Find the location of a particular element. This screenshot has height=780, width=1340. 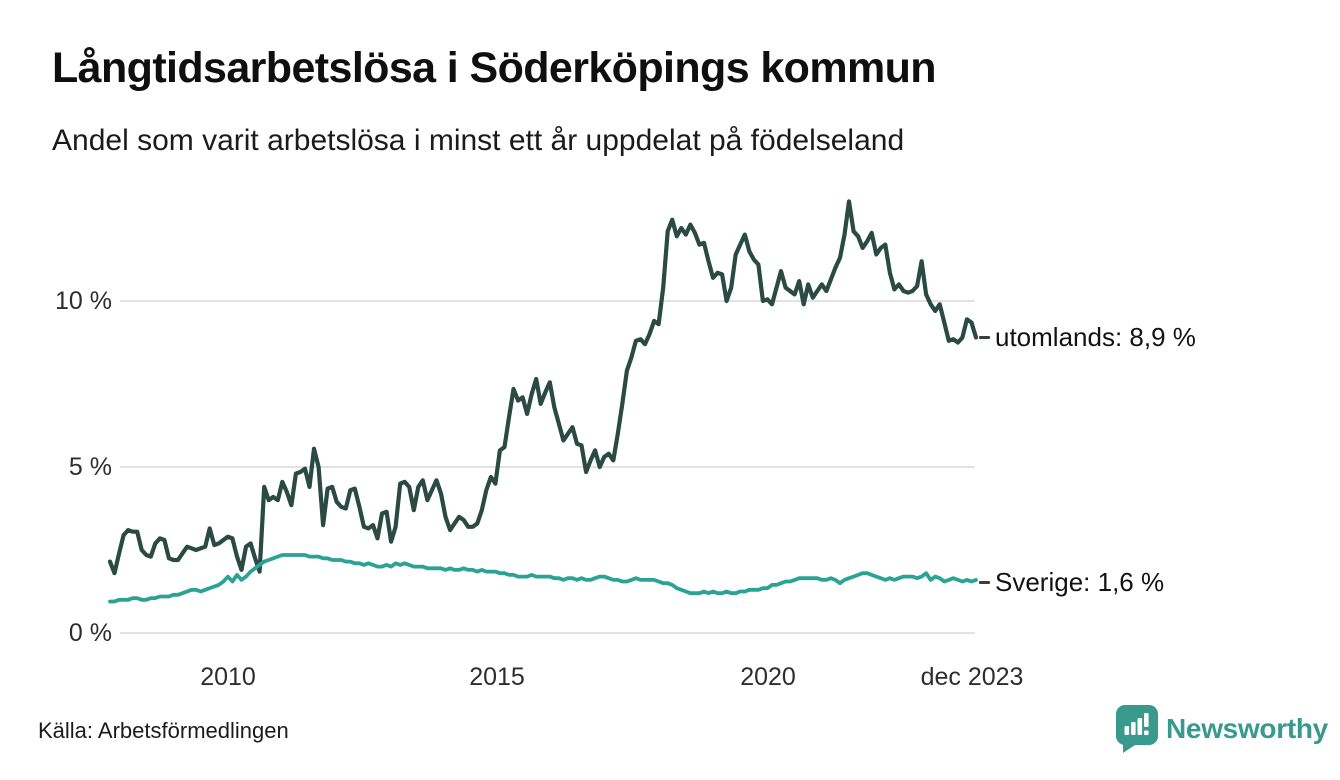

y-axis-tick-5: 5 % is located at coordinates (90, 467).